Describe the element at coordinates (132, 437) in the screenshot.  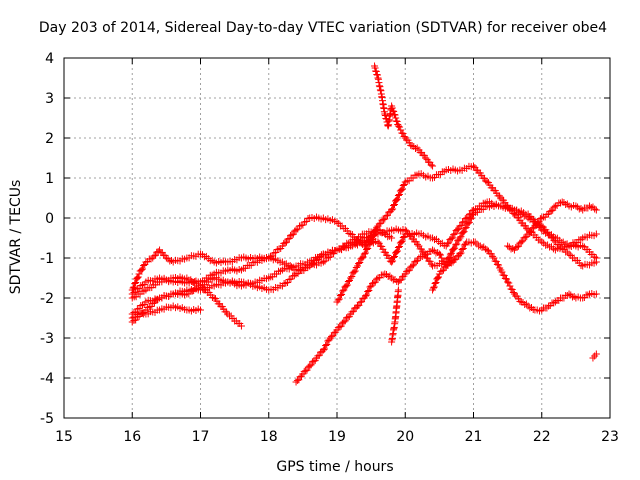
I see `x-tick-label: 16` at that location.